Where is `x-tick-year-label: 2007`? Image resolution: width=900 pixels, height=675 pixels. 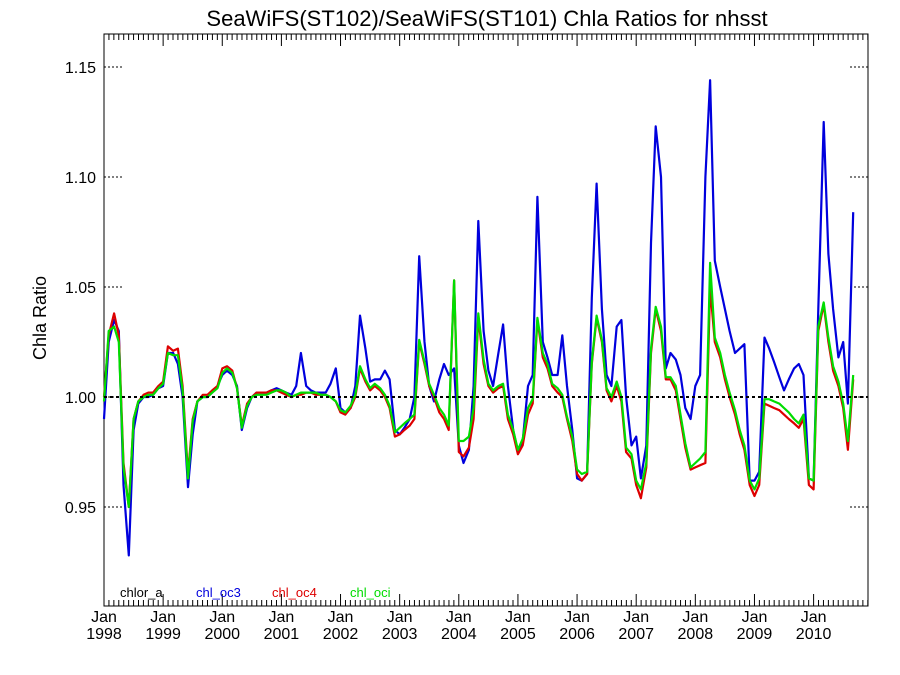 x-tick-year-label: 2007 is located at coordinates (636, 634).